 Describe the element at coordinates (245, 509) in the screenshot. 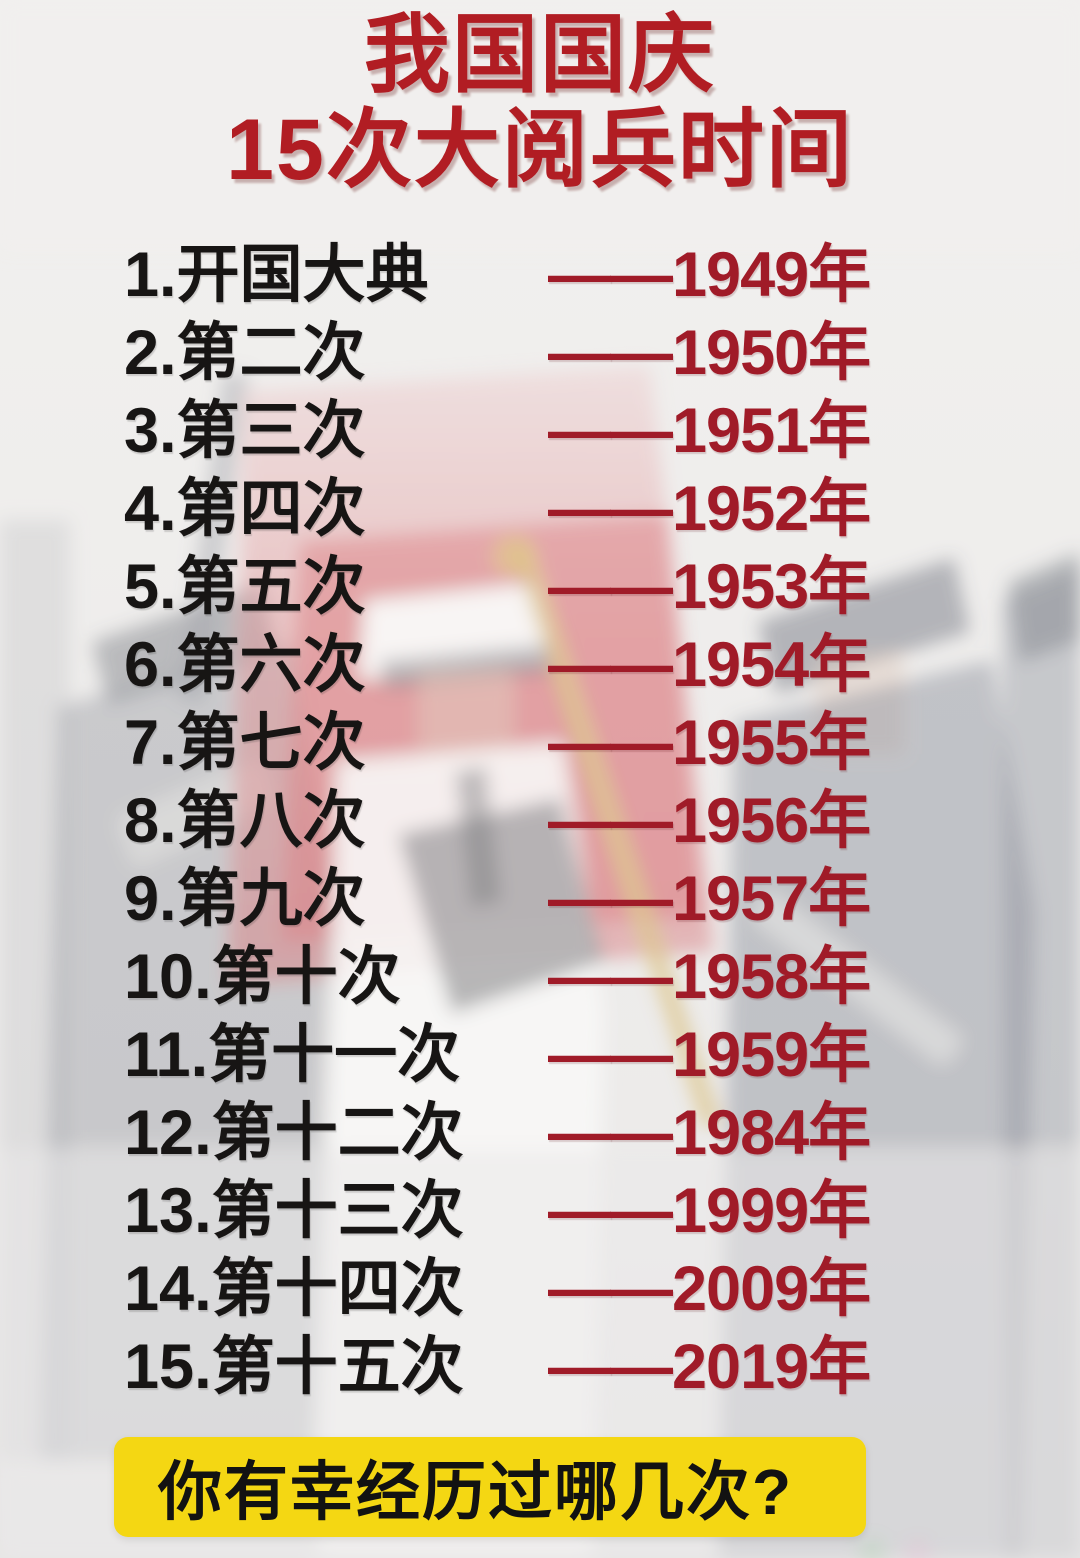

I see `parade-label: 4.第四次` at that location.